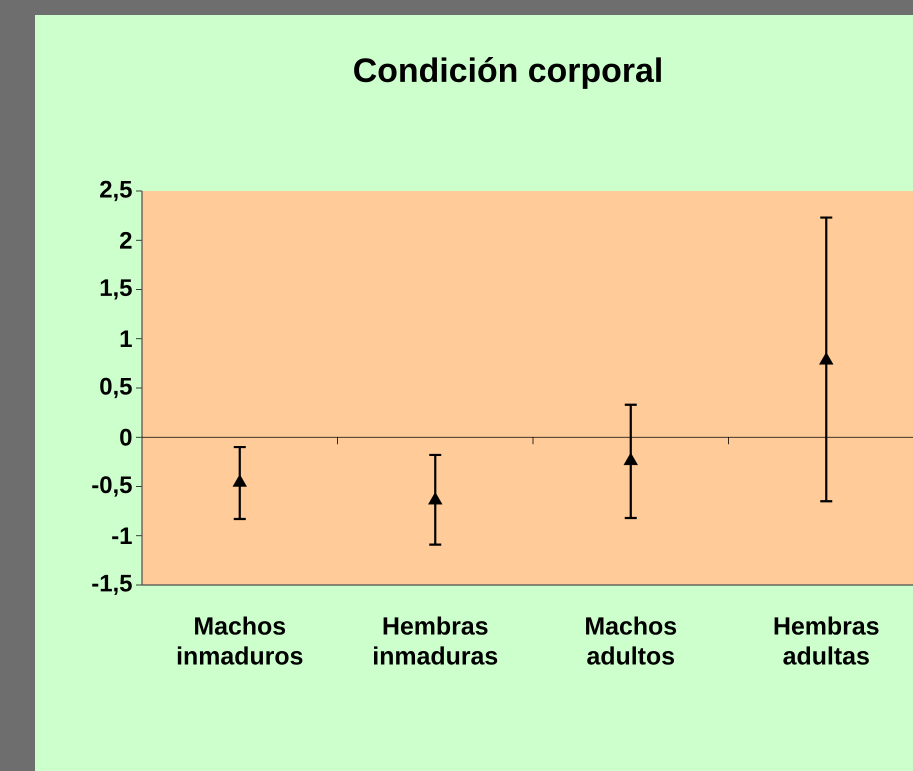  Describe the element at coordinates (507, 73) in the screenshot. I see `chart-title: Condición corporal` at that location.